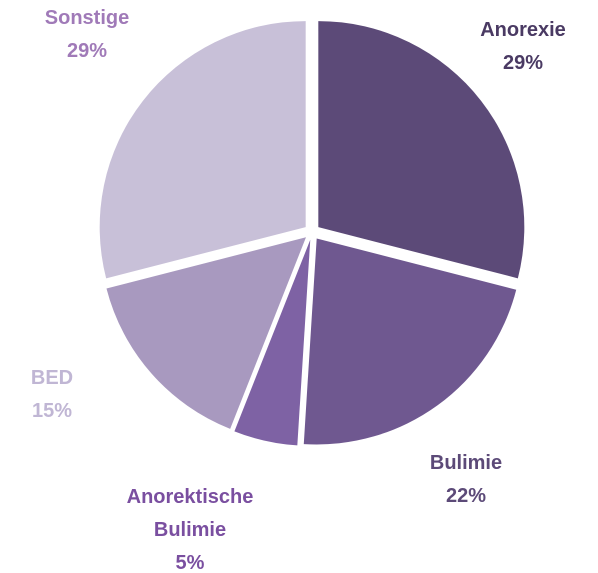 The width and height of the screenshot is (598, 573). Describe the element at coordinates (73, 395) in the screenshot. I see `slice-label: BED 15%` at that location.